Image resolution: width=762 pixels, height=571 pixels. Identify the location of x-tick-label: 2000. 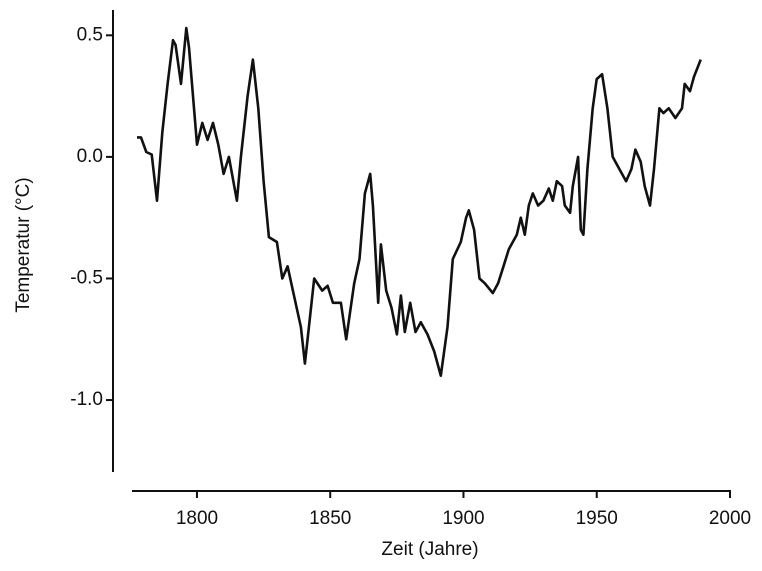
(730, 518).